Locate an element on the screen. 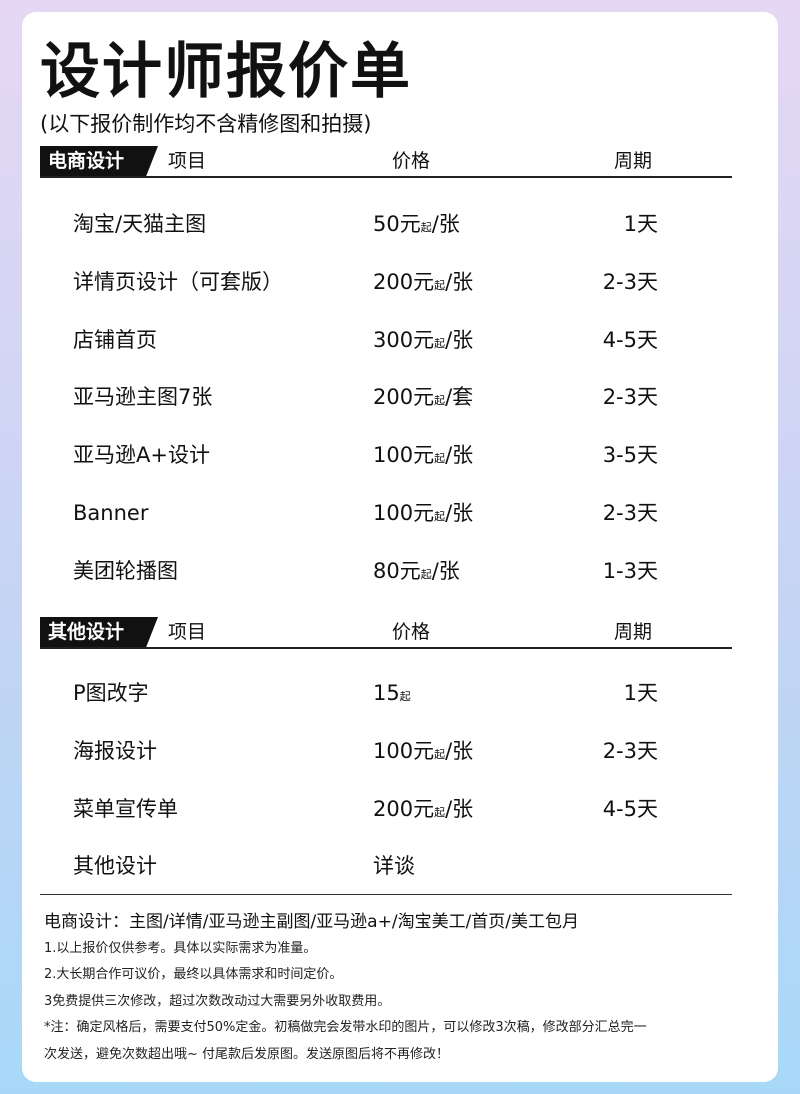 Image resolution: width=800 pixels, height=1094 pixels. table-row: 亚马逊主图7张 200元起/套 2-3天 is located at coordinates (400, 397).